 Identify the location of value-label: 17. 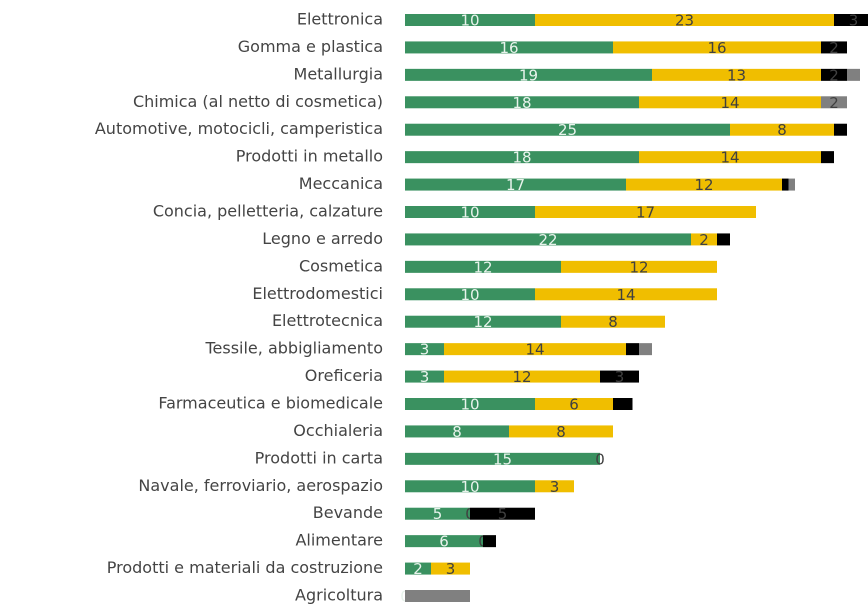
(645, 213).